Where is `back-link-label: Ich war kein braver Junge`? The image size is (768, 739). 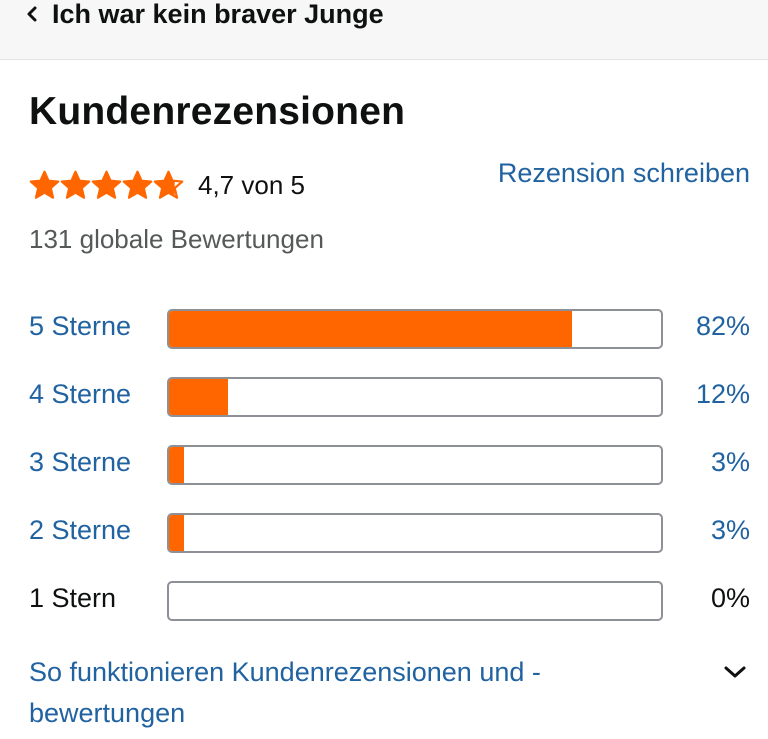
back-link-label: Ich war kein braver Junge is located at coordinates (218, 14).